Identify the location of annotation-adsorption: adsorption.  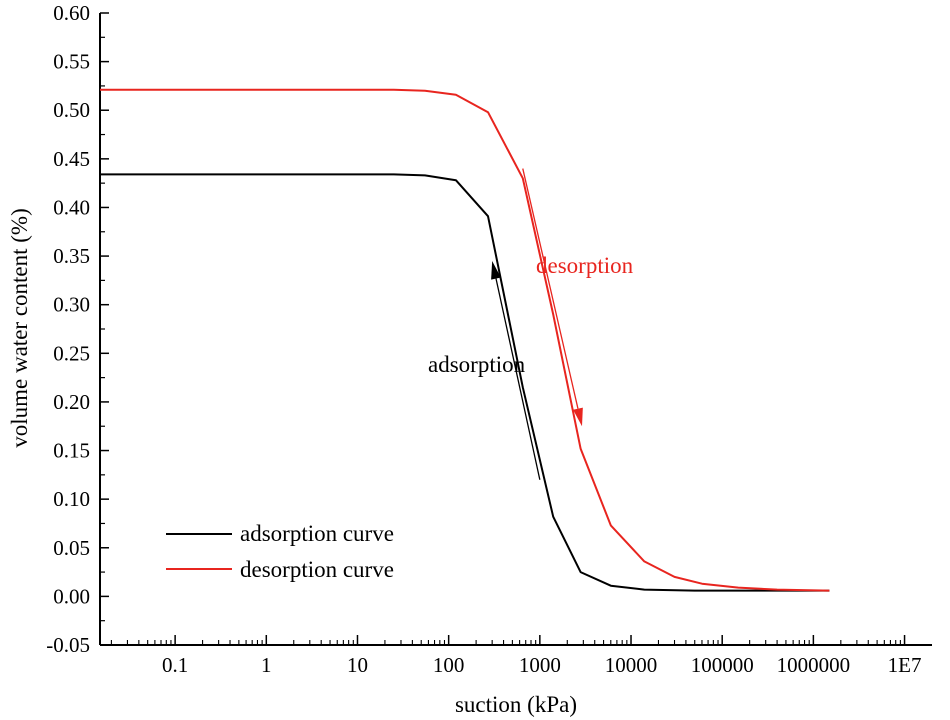
(477, 364).